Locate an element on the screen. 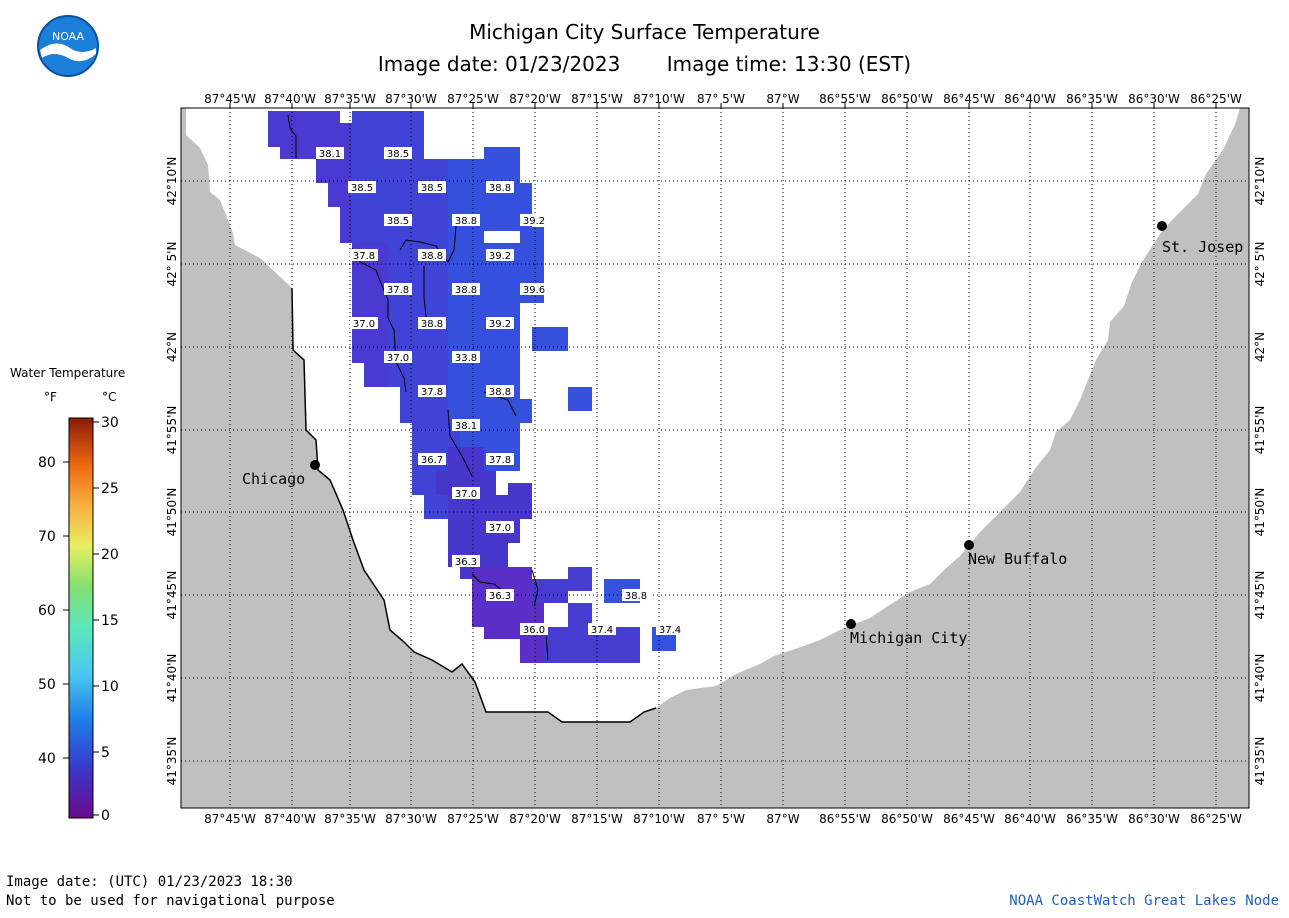 The width and height of the screenshot is (1289, 918). legend-c-tick: 20 is located at coordinates (110, 555).